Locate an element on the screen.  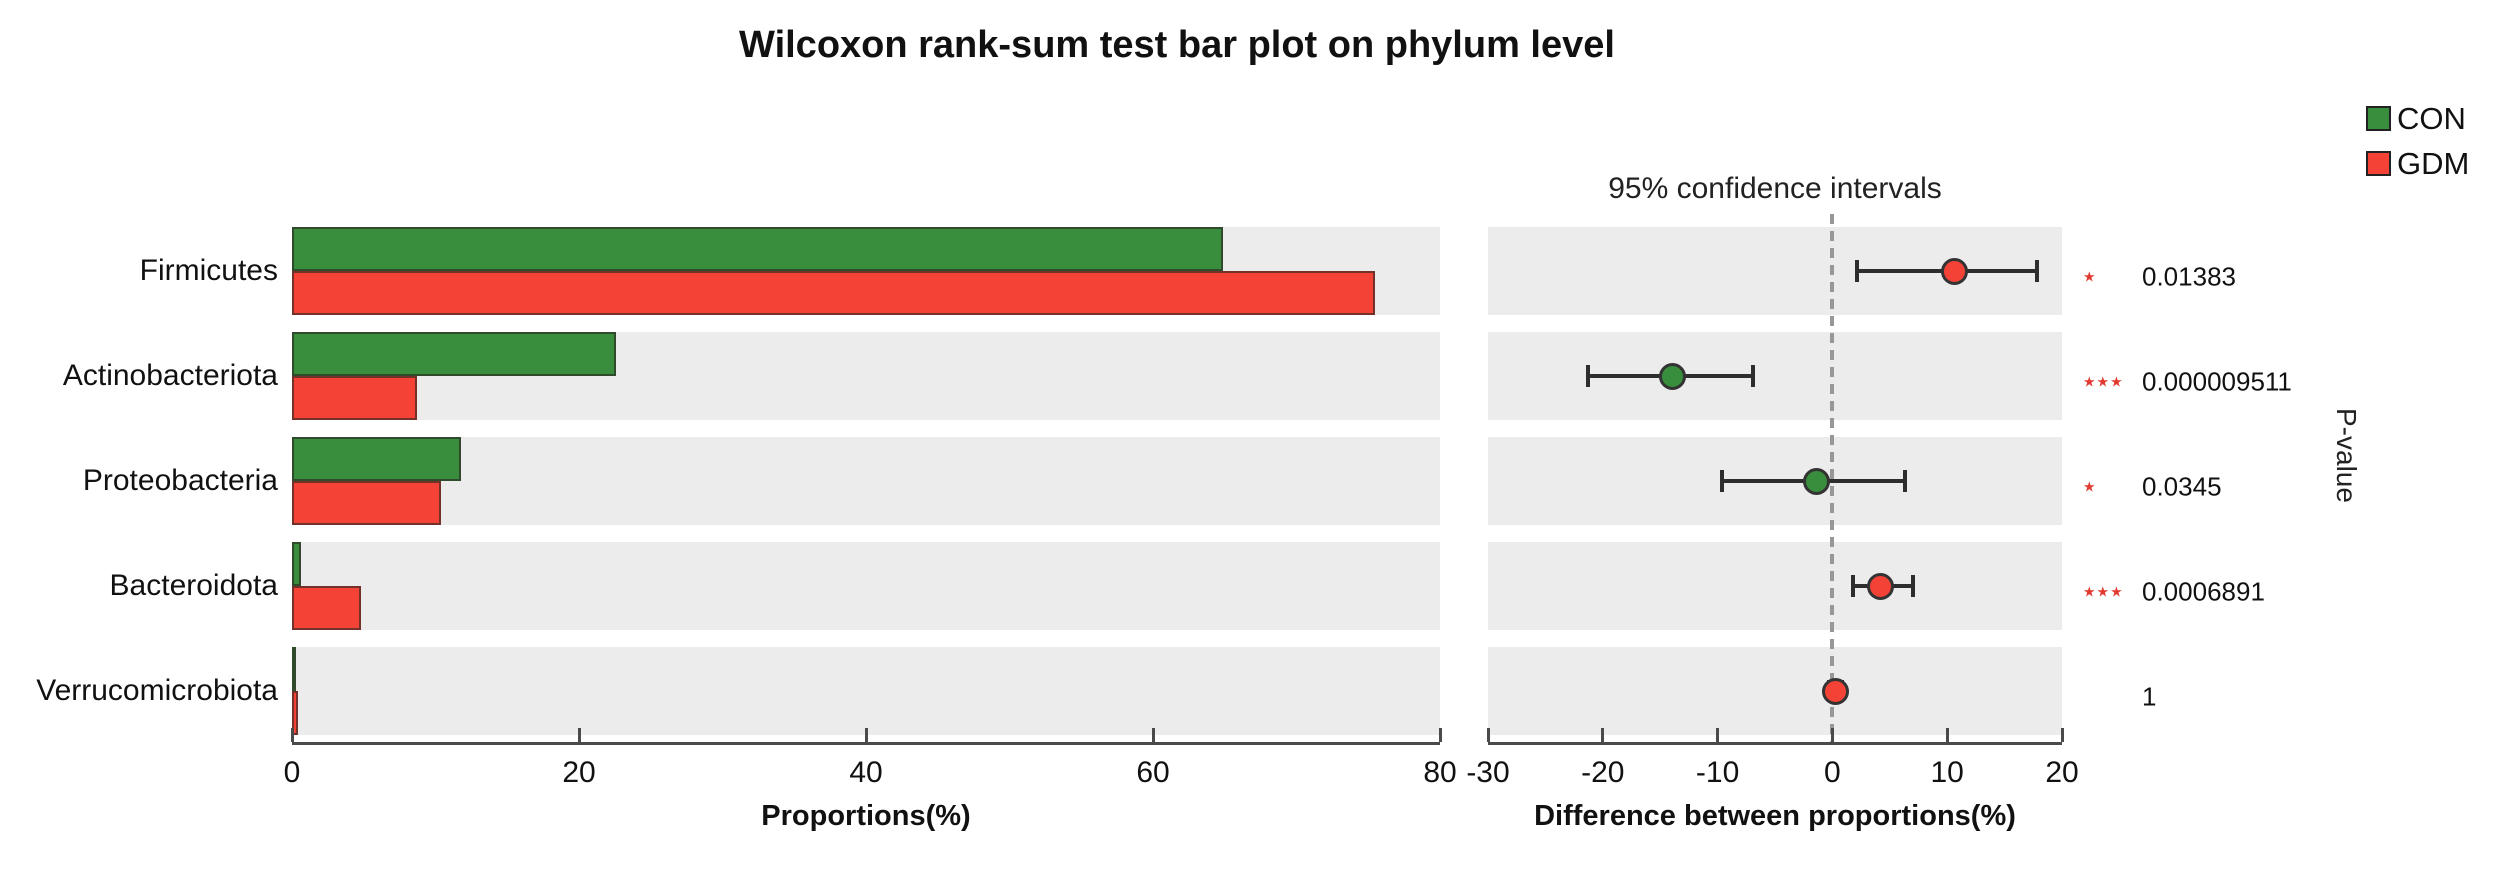
axis-tick-label: -30 is located at coordinates (1488, 772).